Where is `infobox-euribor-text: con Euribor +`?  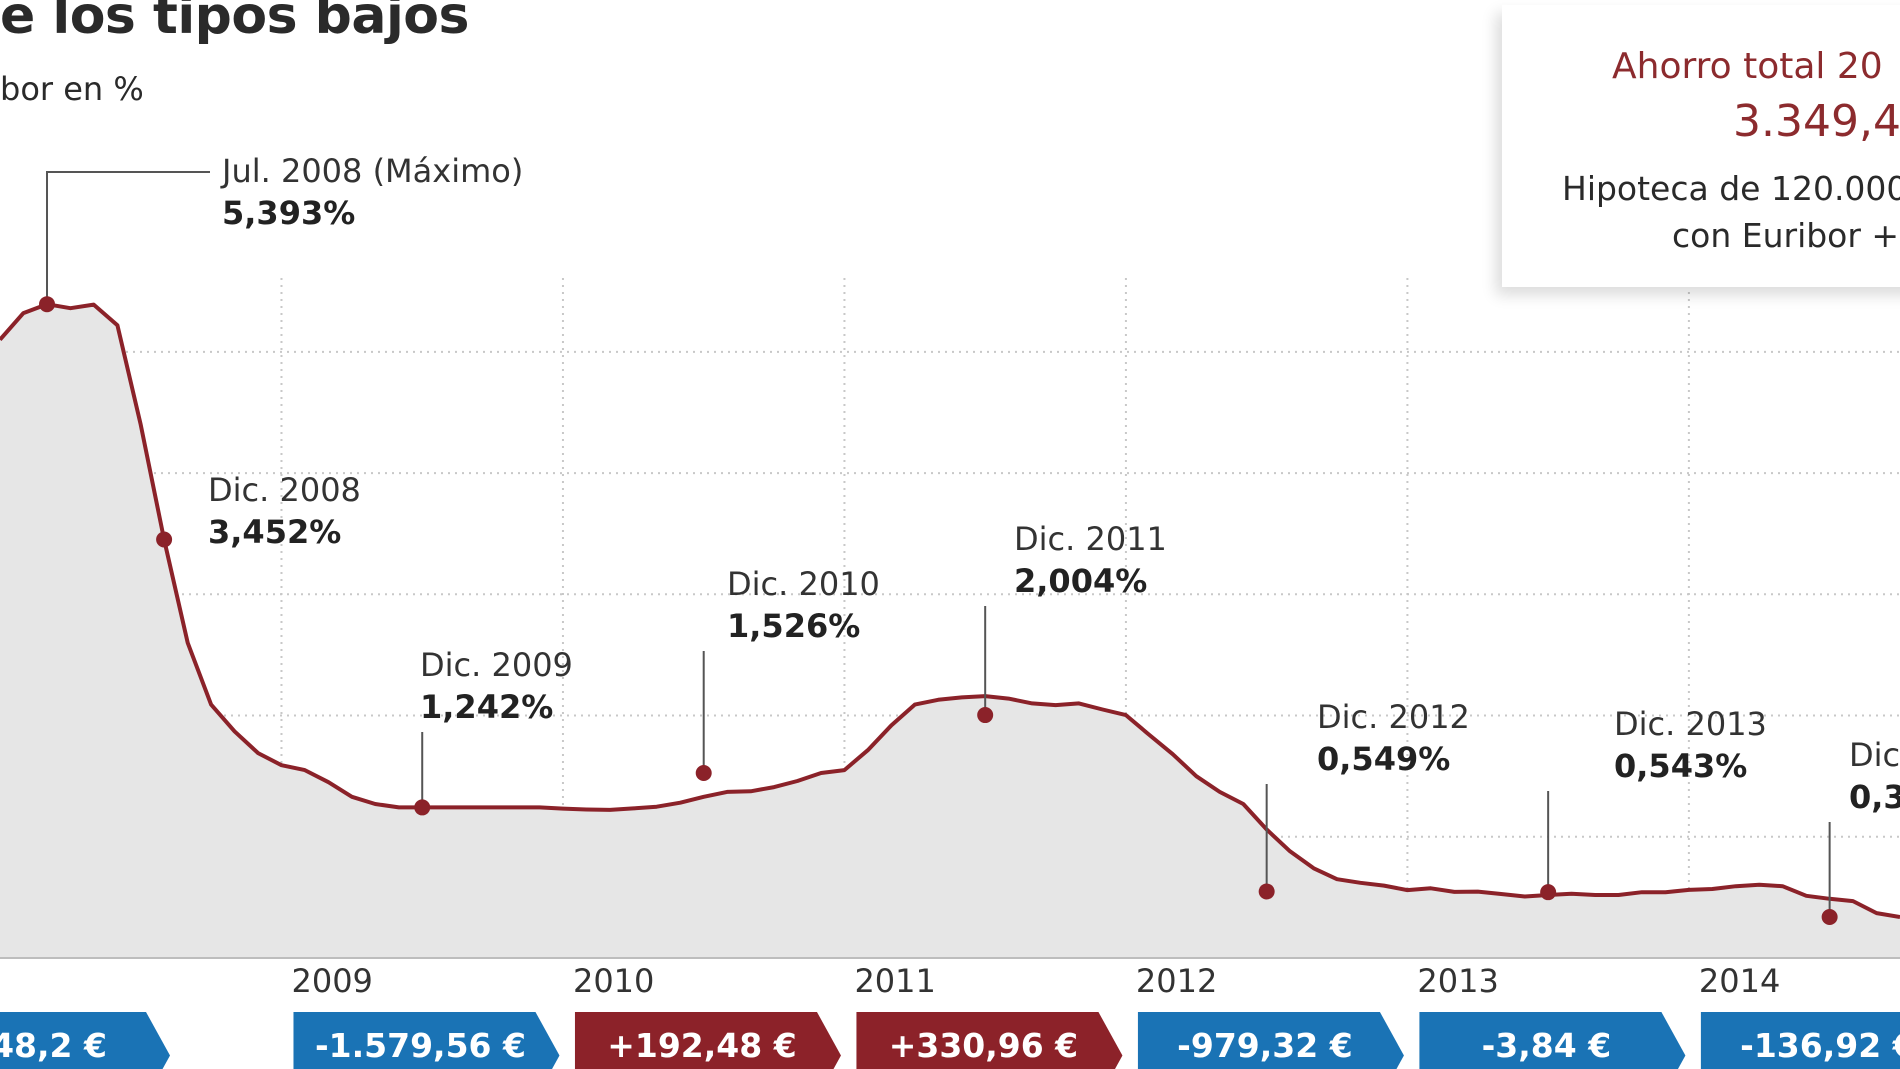
infobox-euribor-text: con Euribor + is located at coordinates (1786, 235).